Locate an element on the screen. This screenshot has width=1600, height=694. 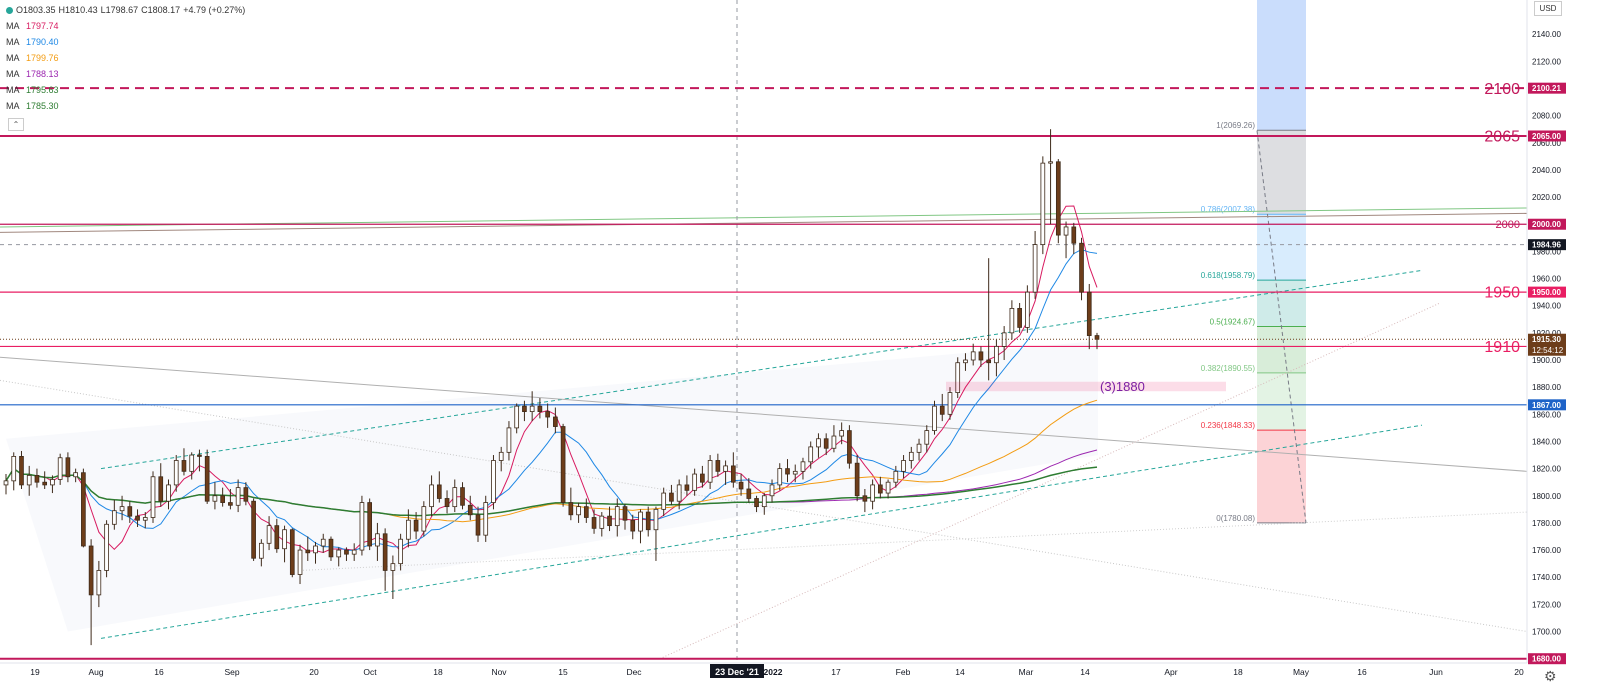
trendline-long-brown is located at coordinates (764, 222).